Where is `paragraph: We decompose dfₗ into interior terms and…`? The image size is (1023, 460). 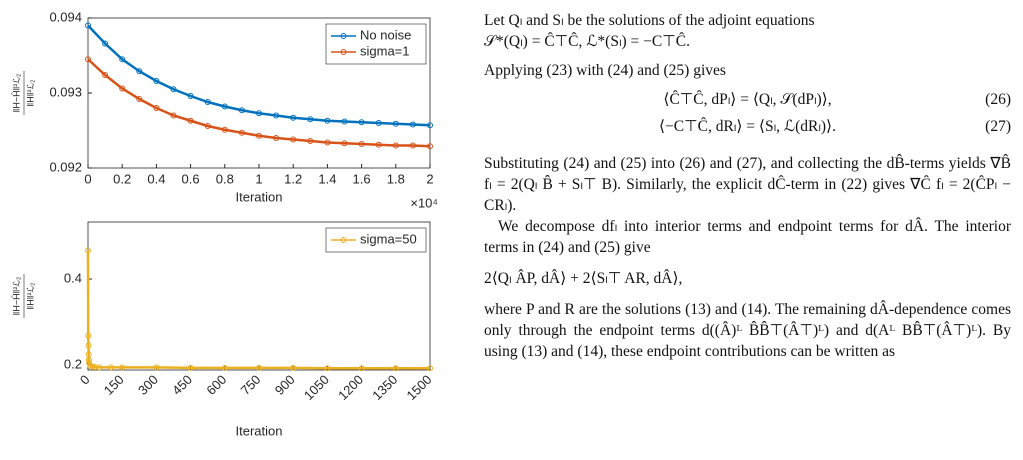 paragraph: We decompose dfₗ into interior terms and… is located at coordinates (747, 237).